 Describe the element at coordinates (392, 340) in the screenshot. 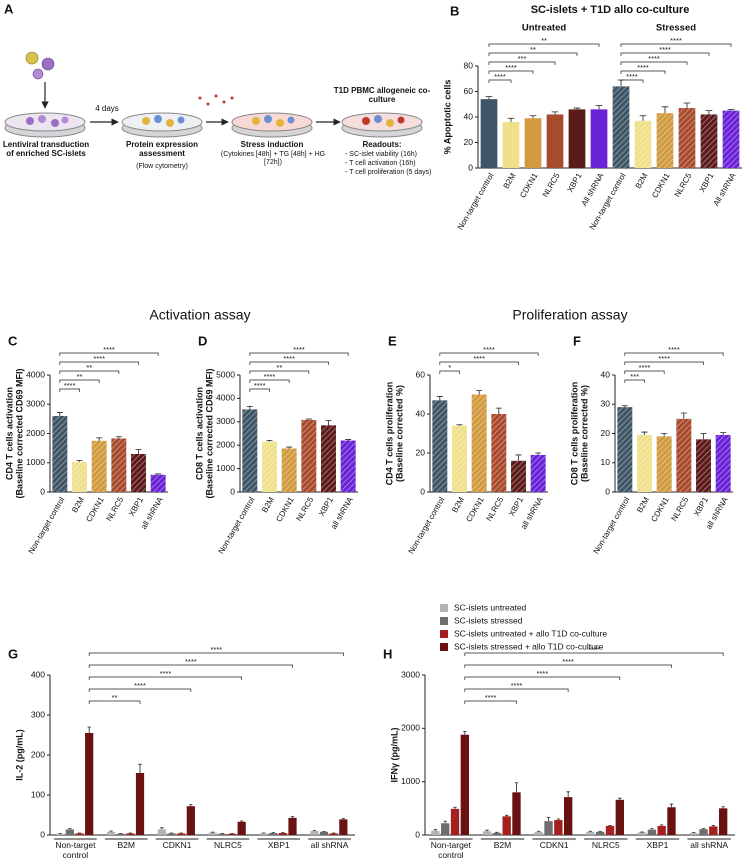

I see `panel-letter: E` at that location.